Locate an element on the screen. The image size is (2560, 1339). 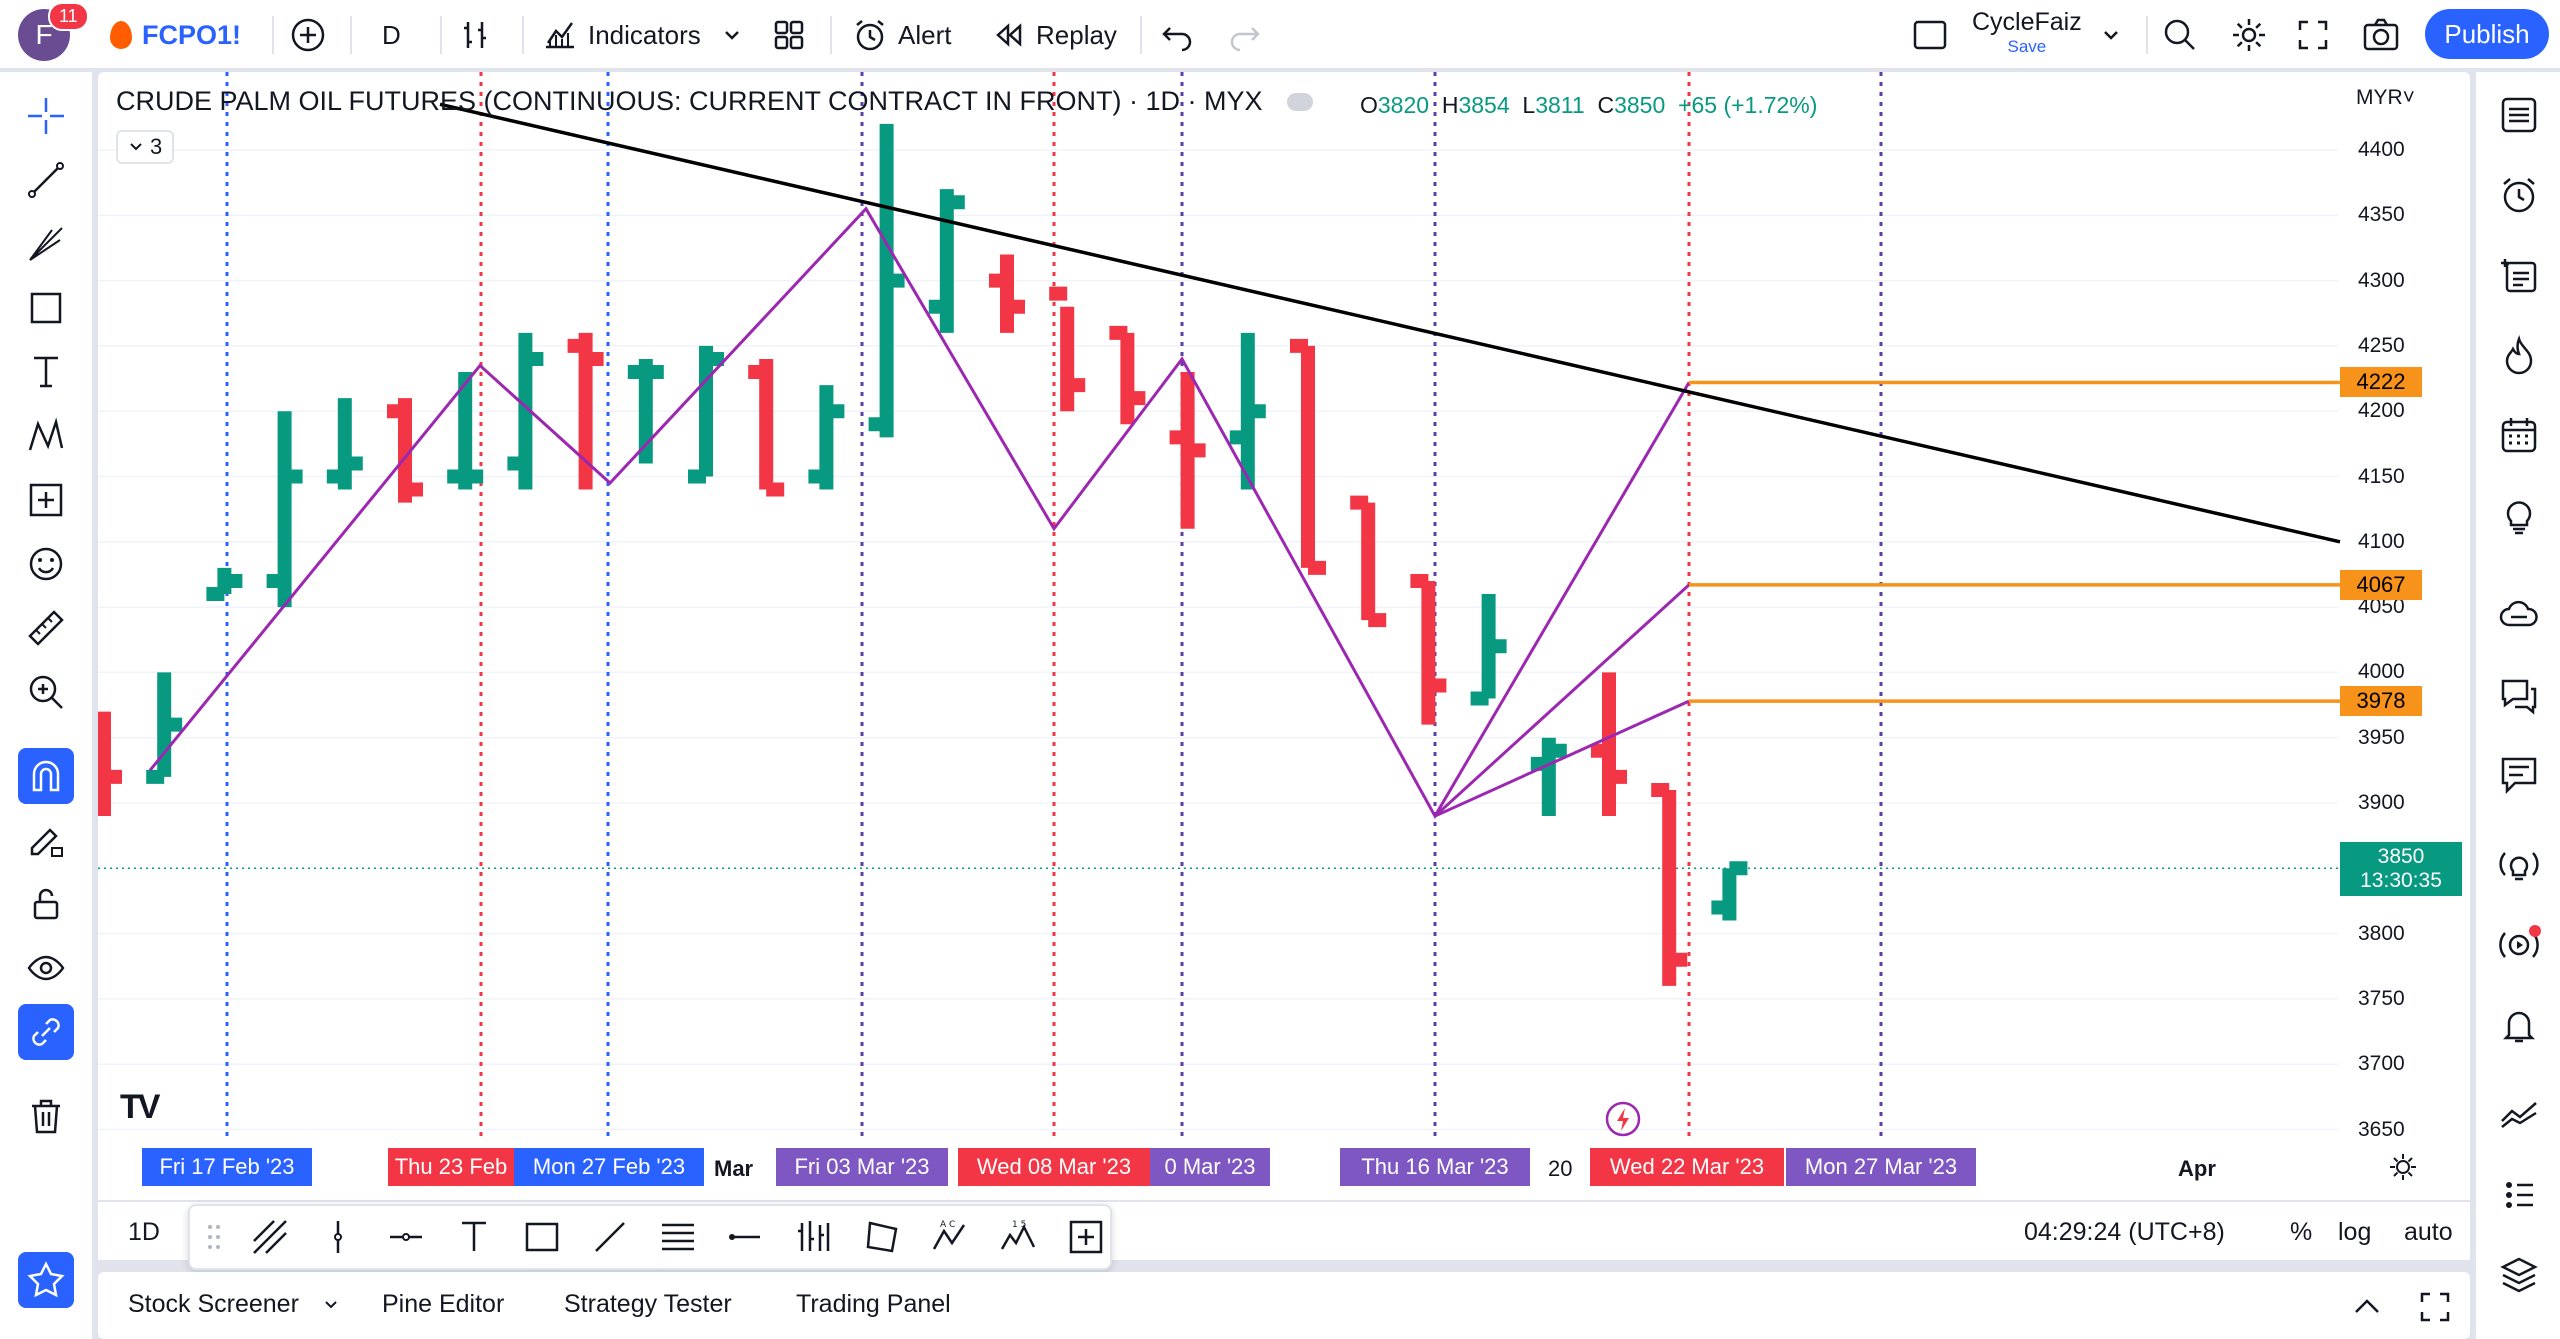
elliott-wave-tool: 1 5 is located at coordinates (1018, 1237).